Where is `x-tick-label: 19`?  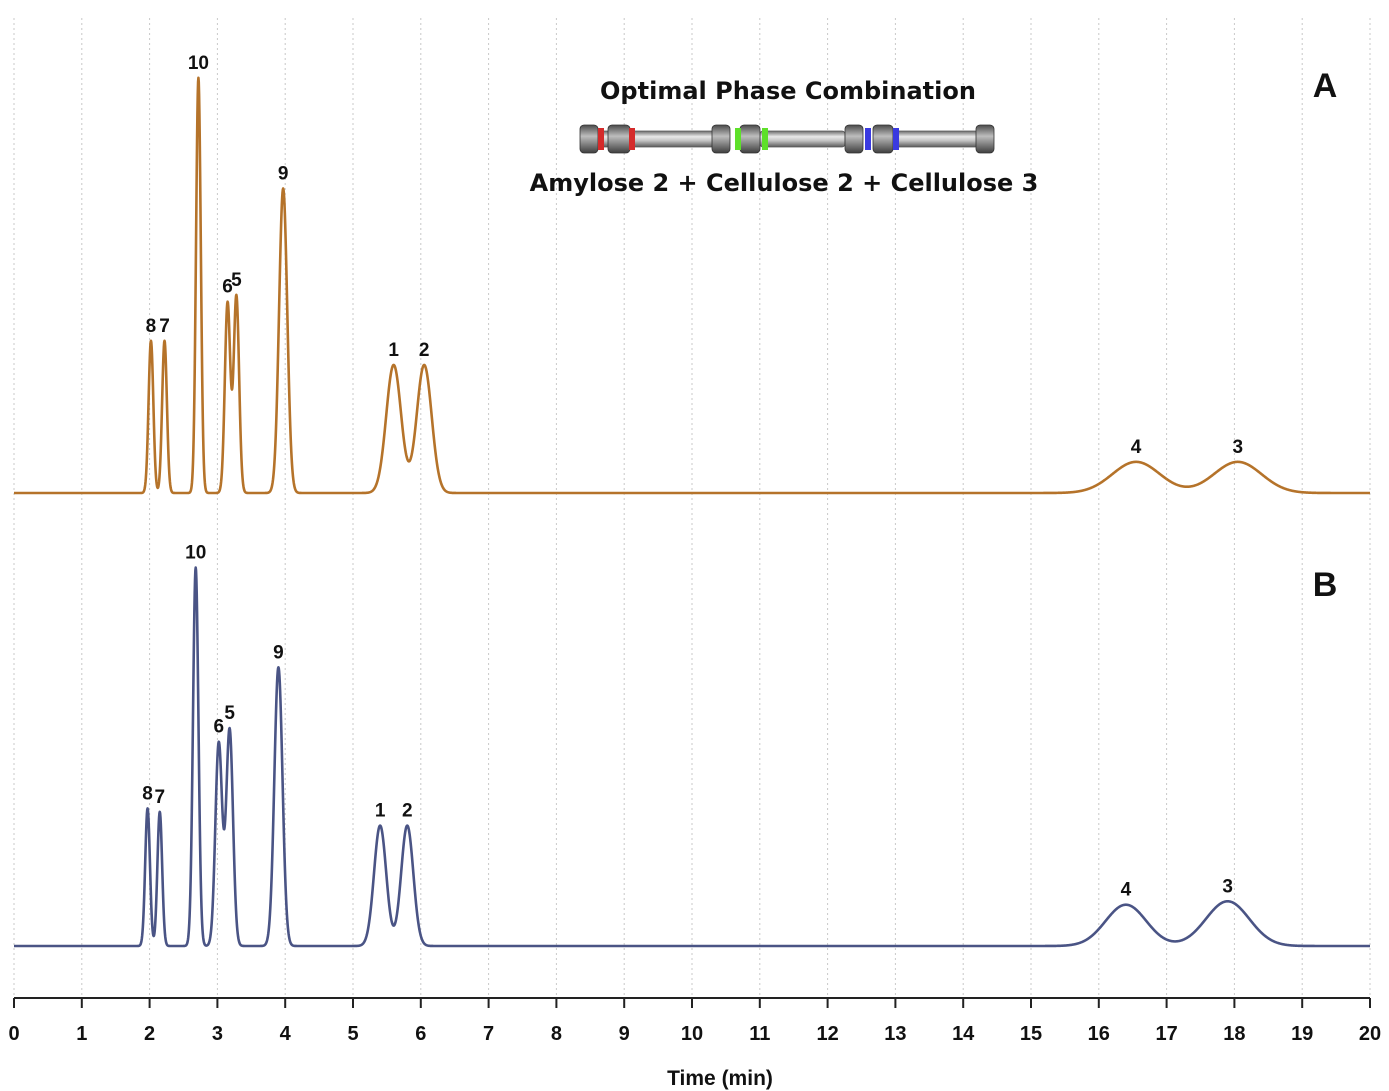
x-tick-label: 19 is located at coordinates (1302, 1034).